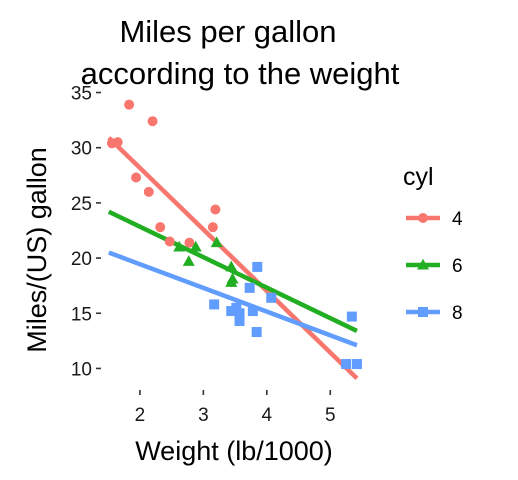  What do you see at coordinates (457, 266) in the screenshot?
I see `legend-label-cyl-6: 6` at bounding box center [457, 266].